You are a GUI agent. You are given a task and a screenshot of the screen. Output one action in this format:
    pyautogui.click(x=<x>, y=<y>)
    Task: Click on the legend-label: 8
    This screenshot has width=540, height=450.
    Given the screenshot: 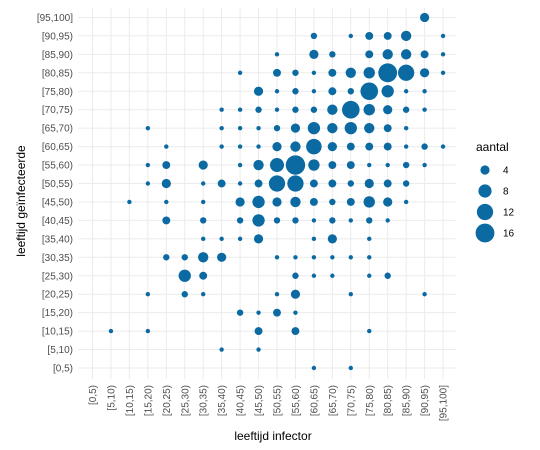 What is the action you would take?
    pyautogui.click(x=506, y=192)
    